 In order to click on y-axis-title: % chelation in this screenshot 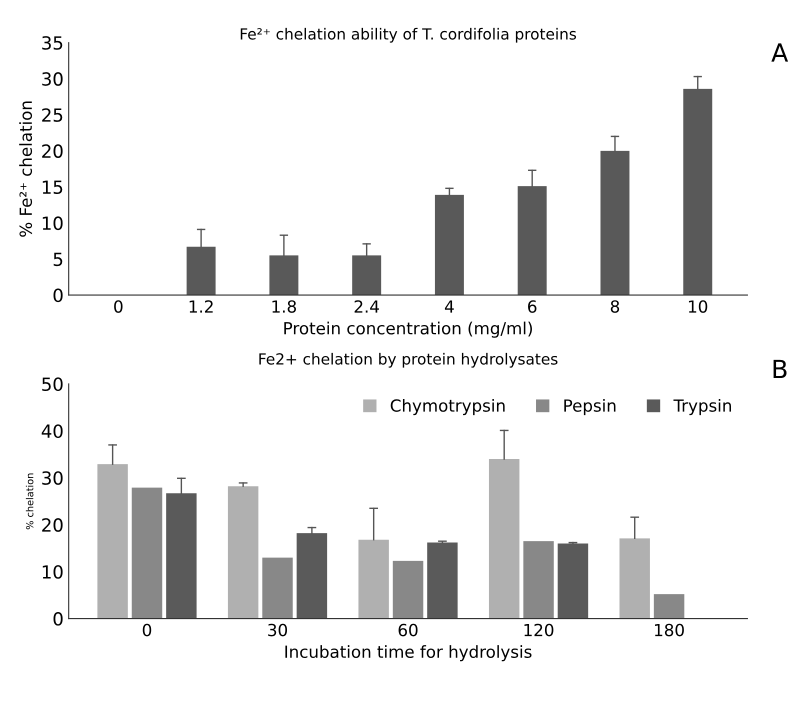, I will do `click(30, 502)`.